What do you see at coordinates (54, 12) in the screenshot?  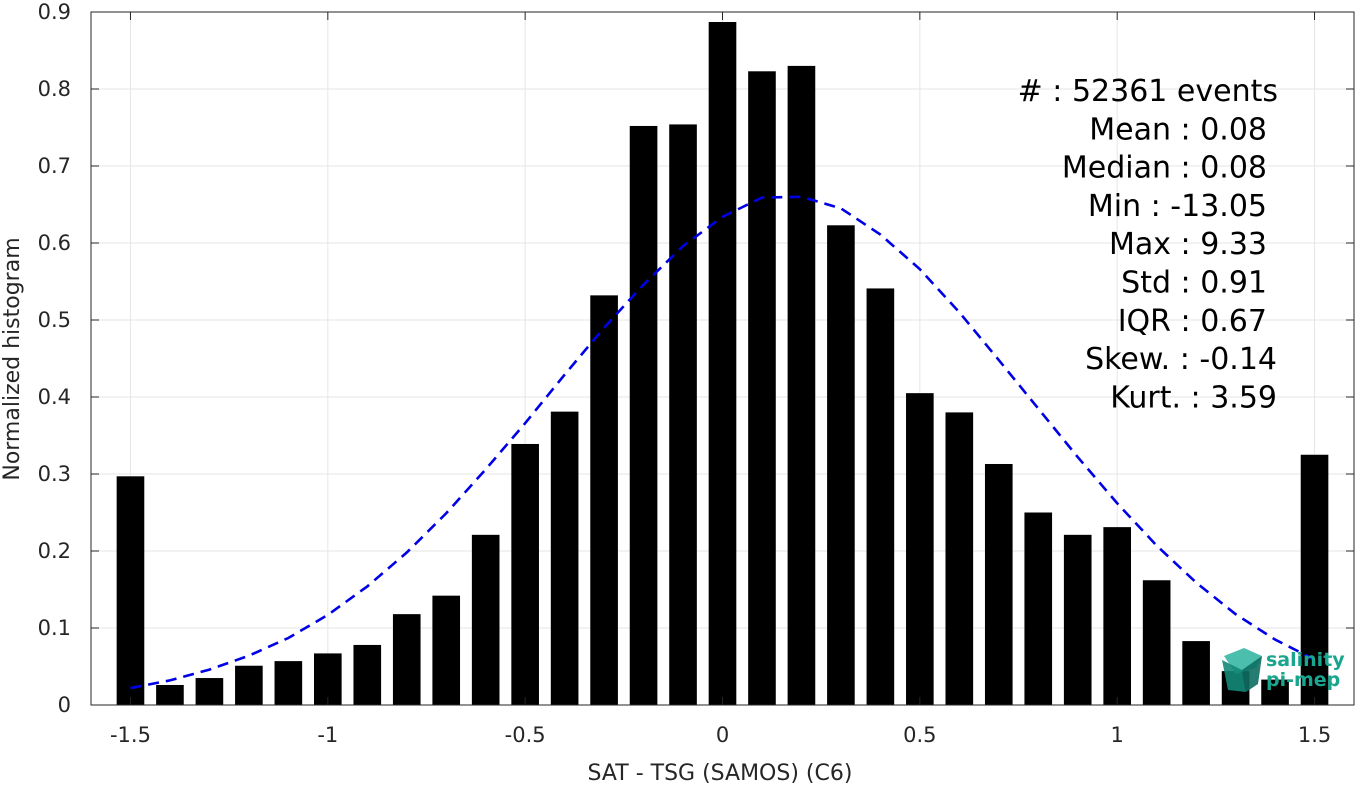 I see `y-tick-label: 0.9` at bounding box center [54, 12].